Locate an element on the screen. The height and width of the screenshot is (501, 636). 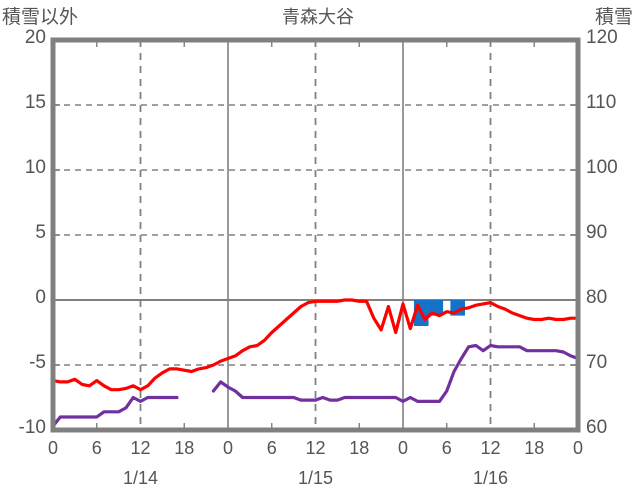
right-axis-tick-label: 80 is located at coordinates (597, 297).